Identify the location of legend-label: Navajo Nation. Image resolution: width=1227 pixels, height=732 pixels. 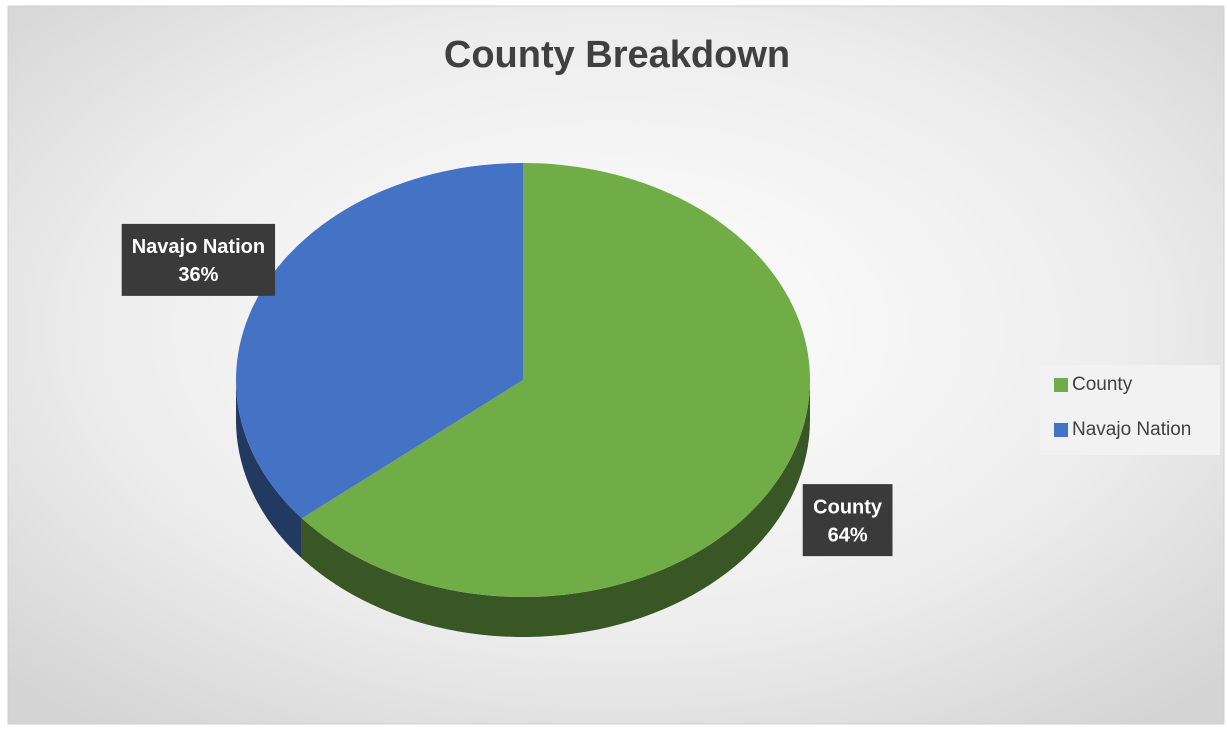
(1131, 429).